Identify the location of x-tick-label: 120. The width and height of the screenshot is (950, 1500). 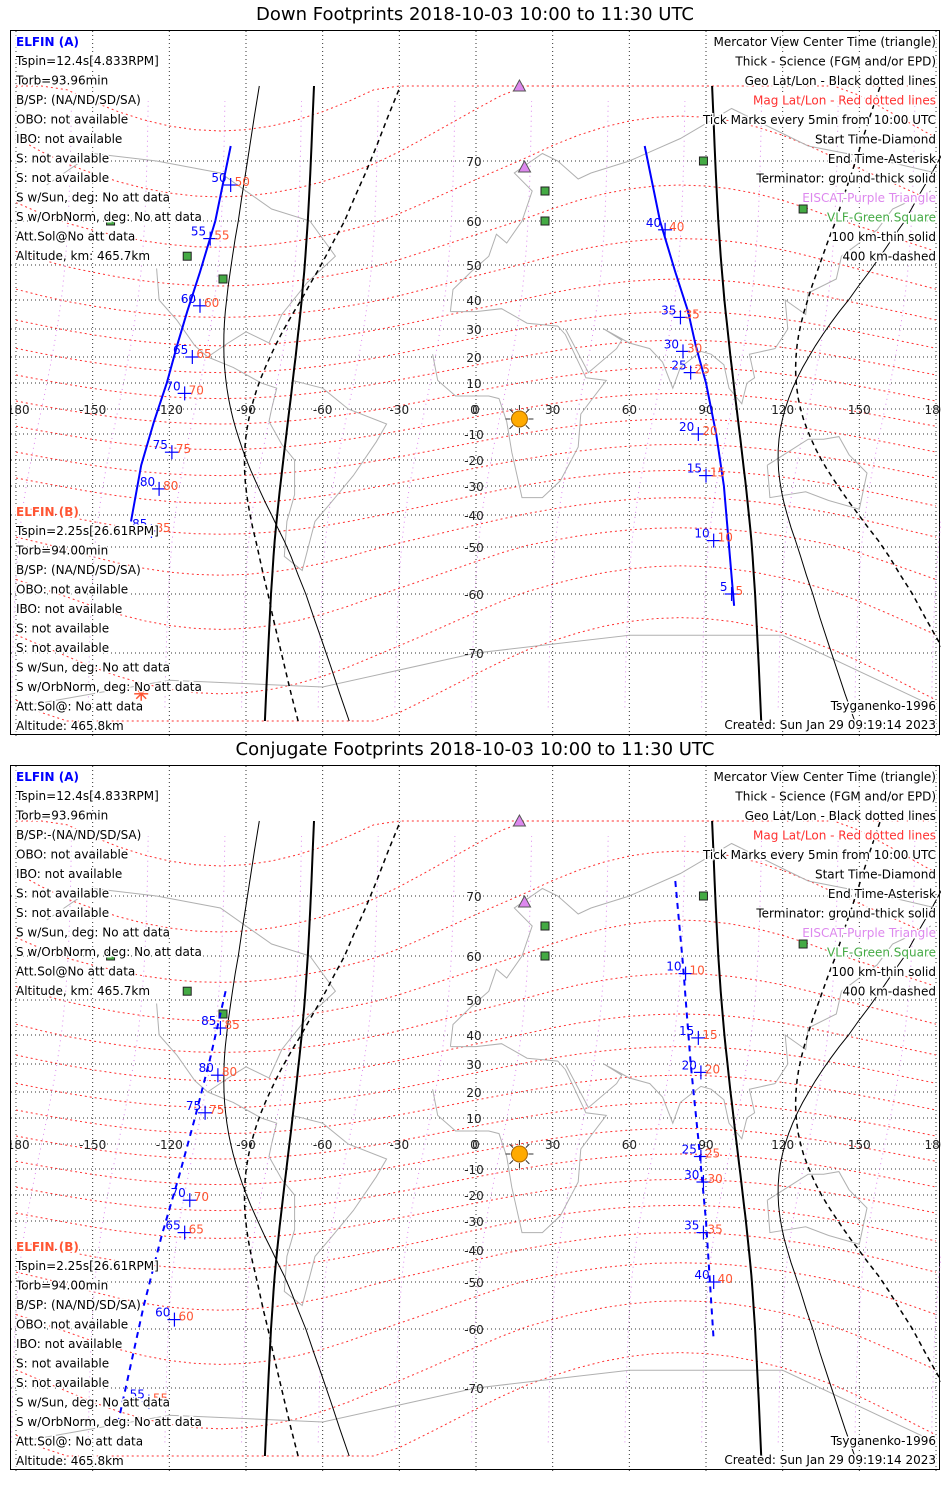
(782, 410).